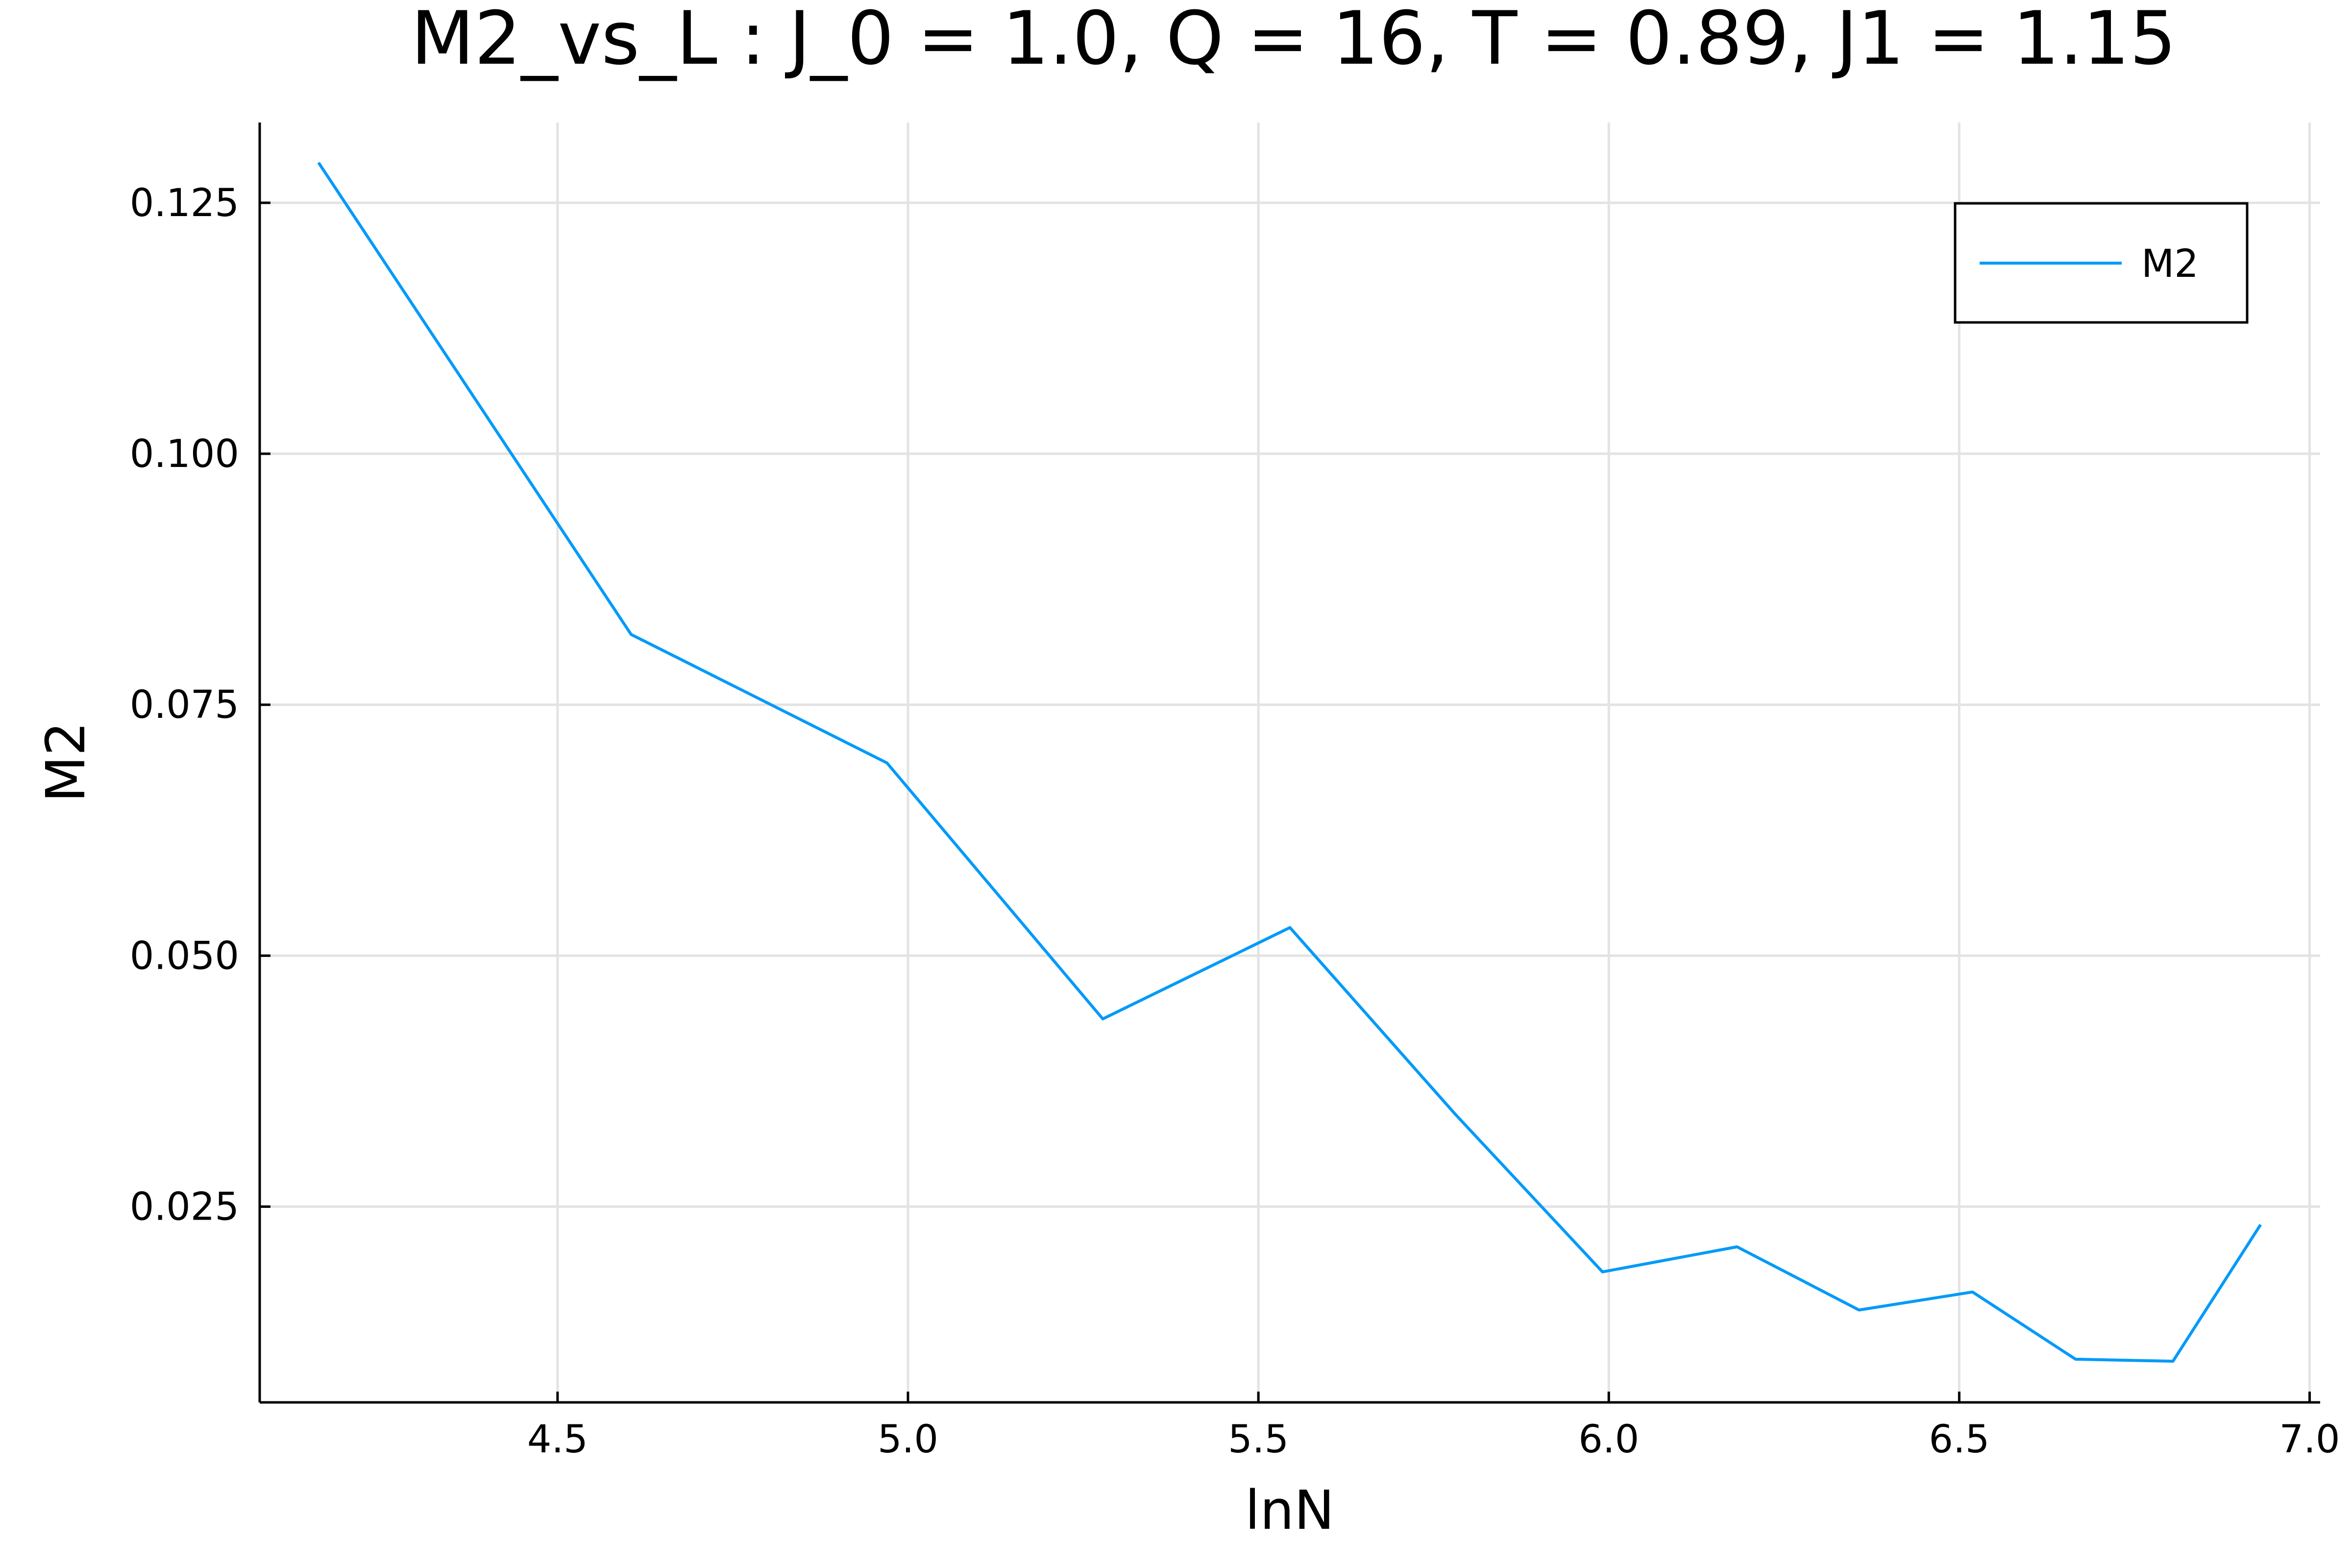 The width and height of the screenshot is (2352, 1568). I want to click on y-tick-label-3: 0.100, so click(184, 454).